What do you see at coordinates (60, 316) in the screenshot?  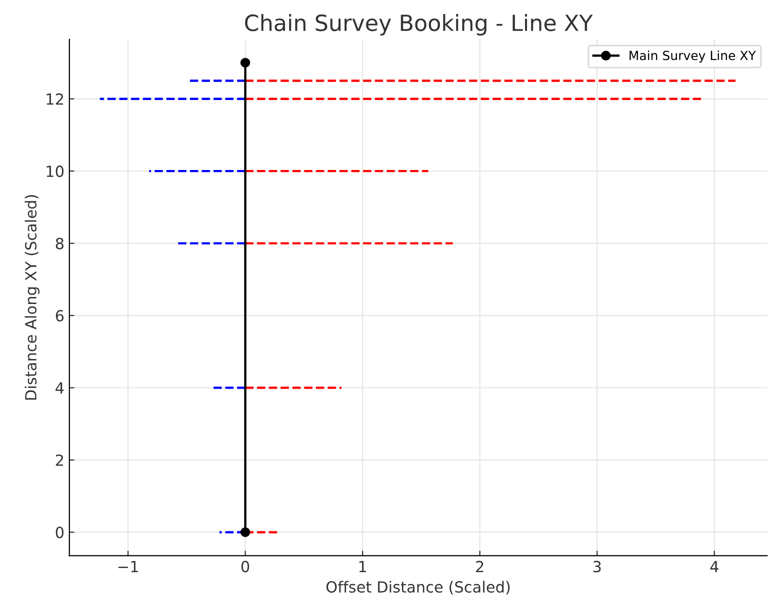 I see `y-tick-label: 6` at bounding box center [60, 316].